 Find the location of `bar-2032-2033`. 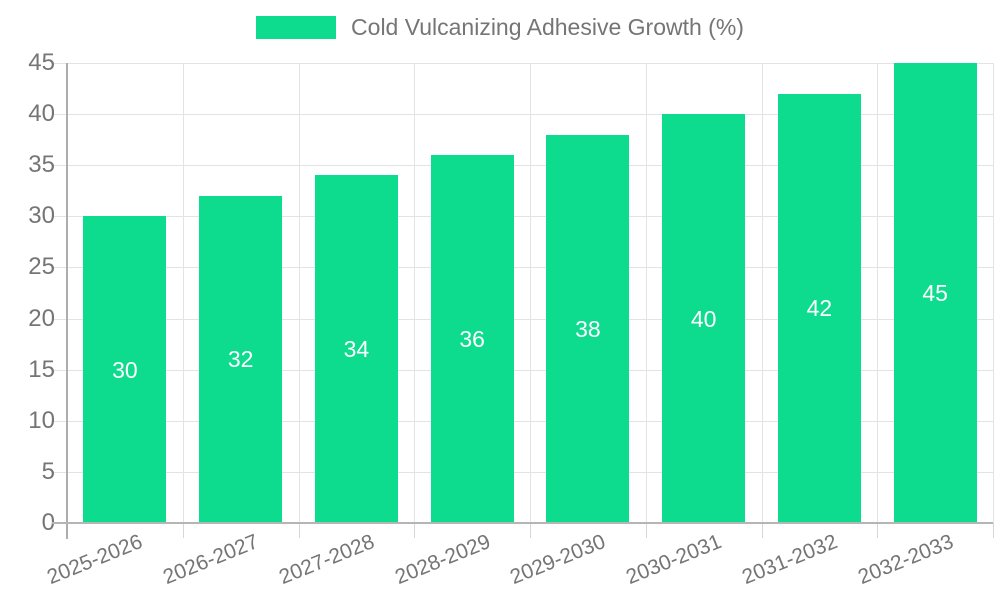

bar-2032-2033 is located at coordinates (935, 293).